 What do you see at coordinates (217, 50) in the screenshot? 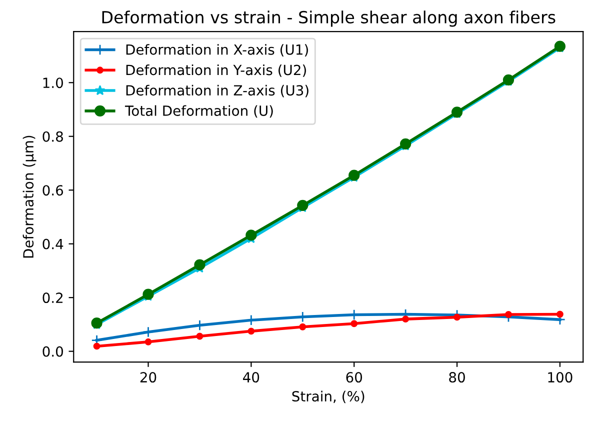
I see `legend-label: Deformation in X-axis (U1)` at bounding box center [217, 50].